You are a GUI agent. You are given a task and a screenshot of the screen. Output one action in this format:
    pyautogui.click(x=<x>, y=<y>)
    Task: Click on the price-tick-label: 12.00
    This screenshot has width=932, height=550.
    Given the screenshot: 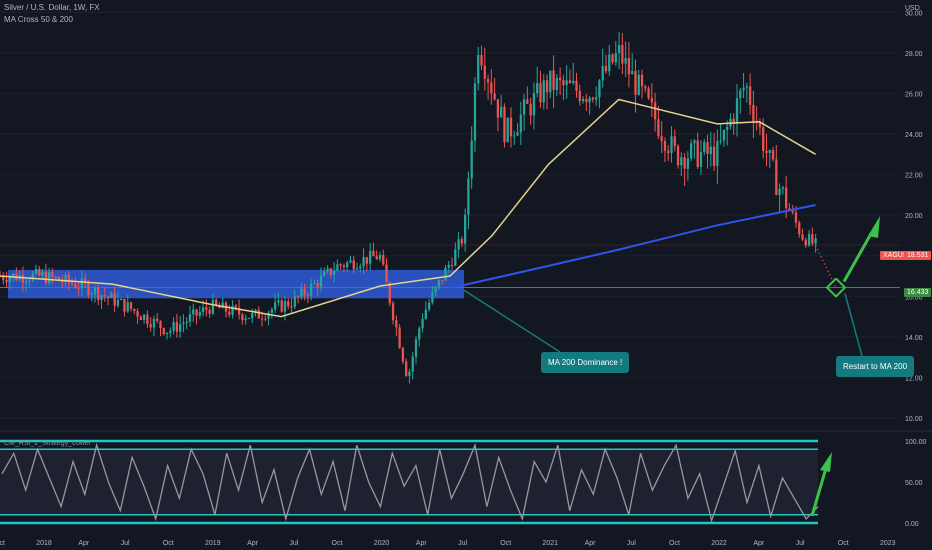 What is the action you would take?
    pyautogui.click(x=914, y=378)
    